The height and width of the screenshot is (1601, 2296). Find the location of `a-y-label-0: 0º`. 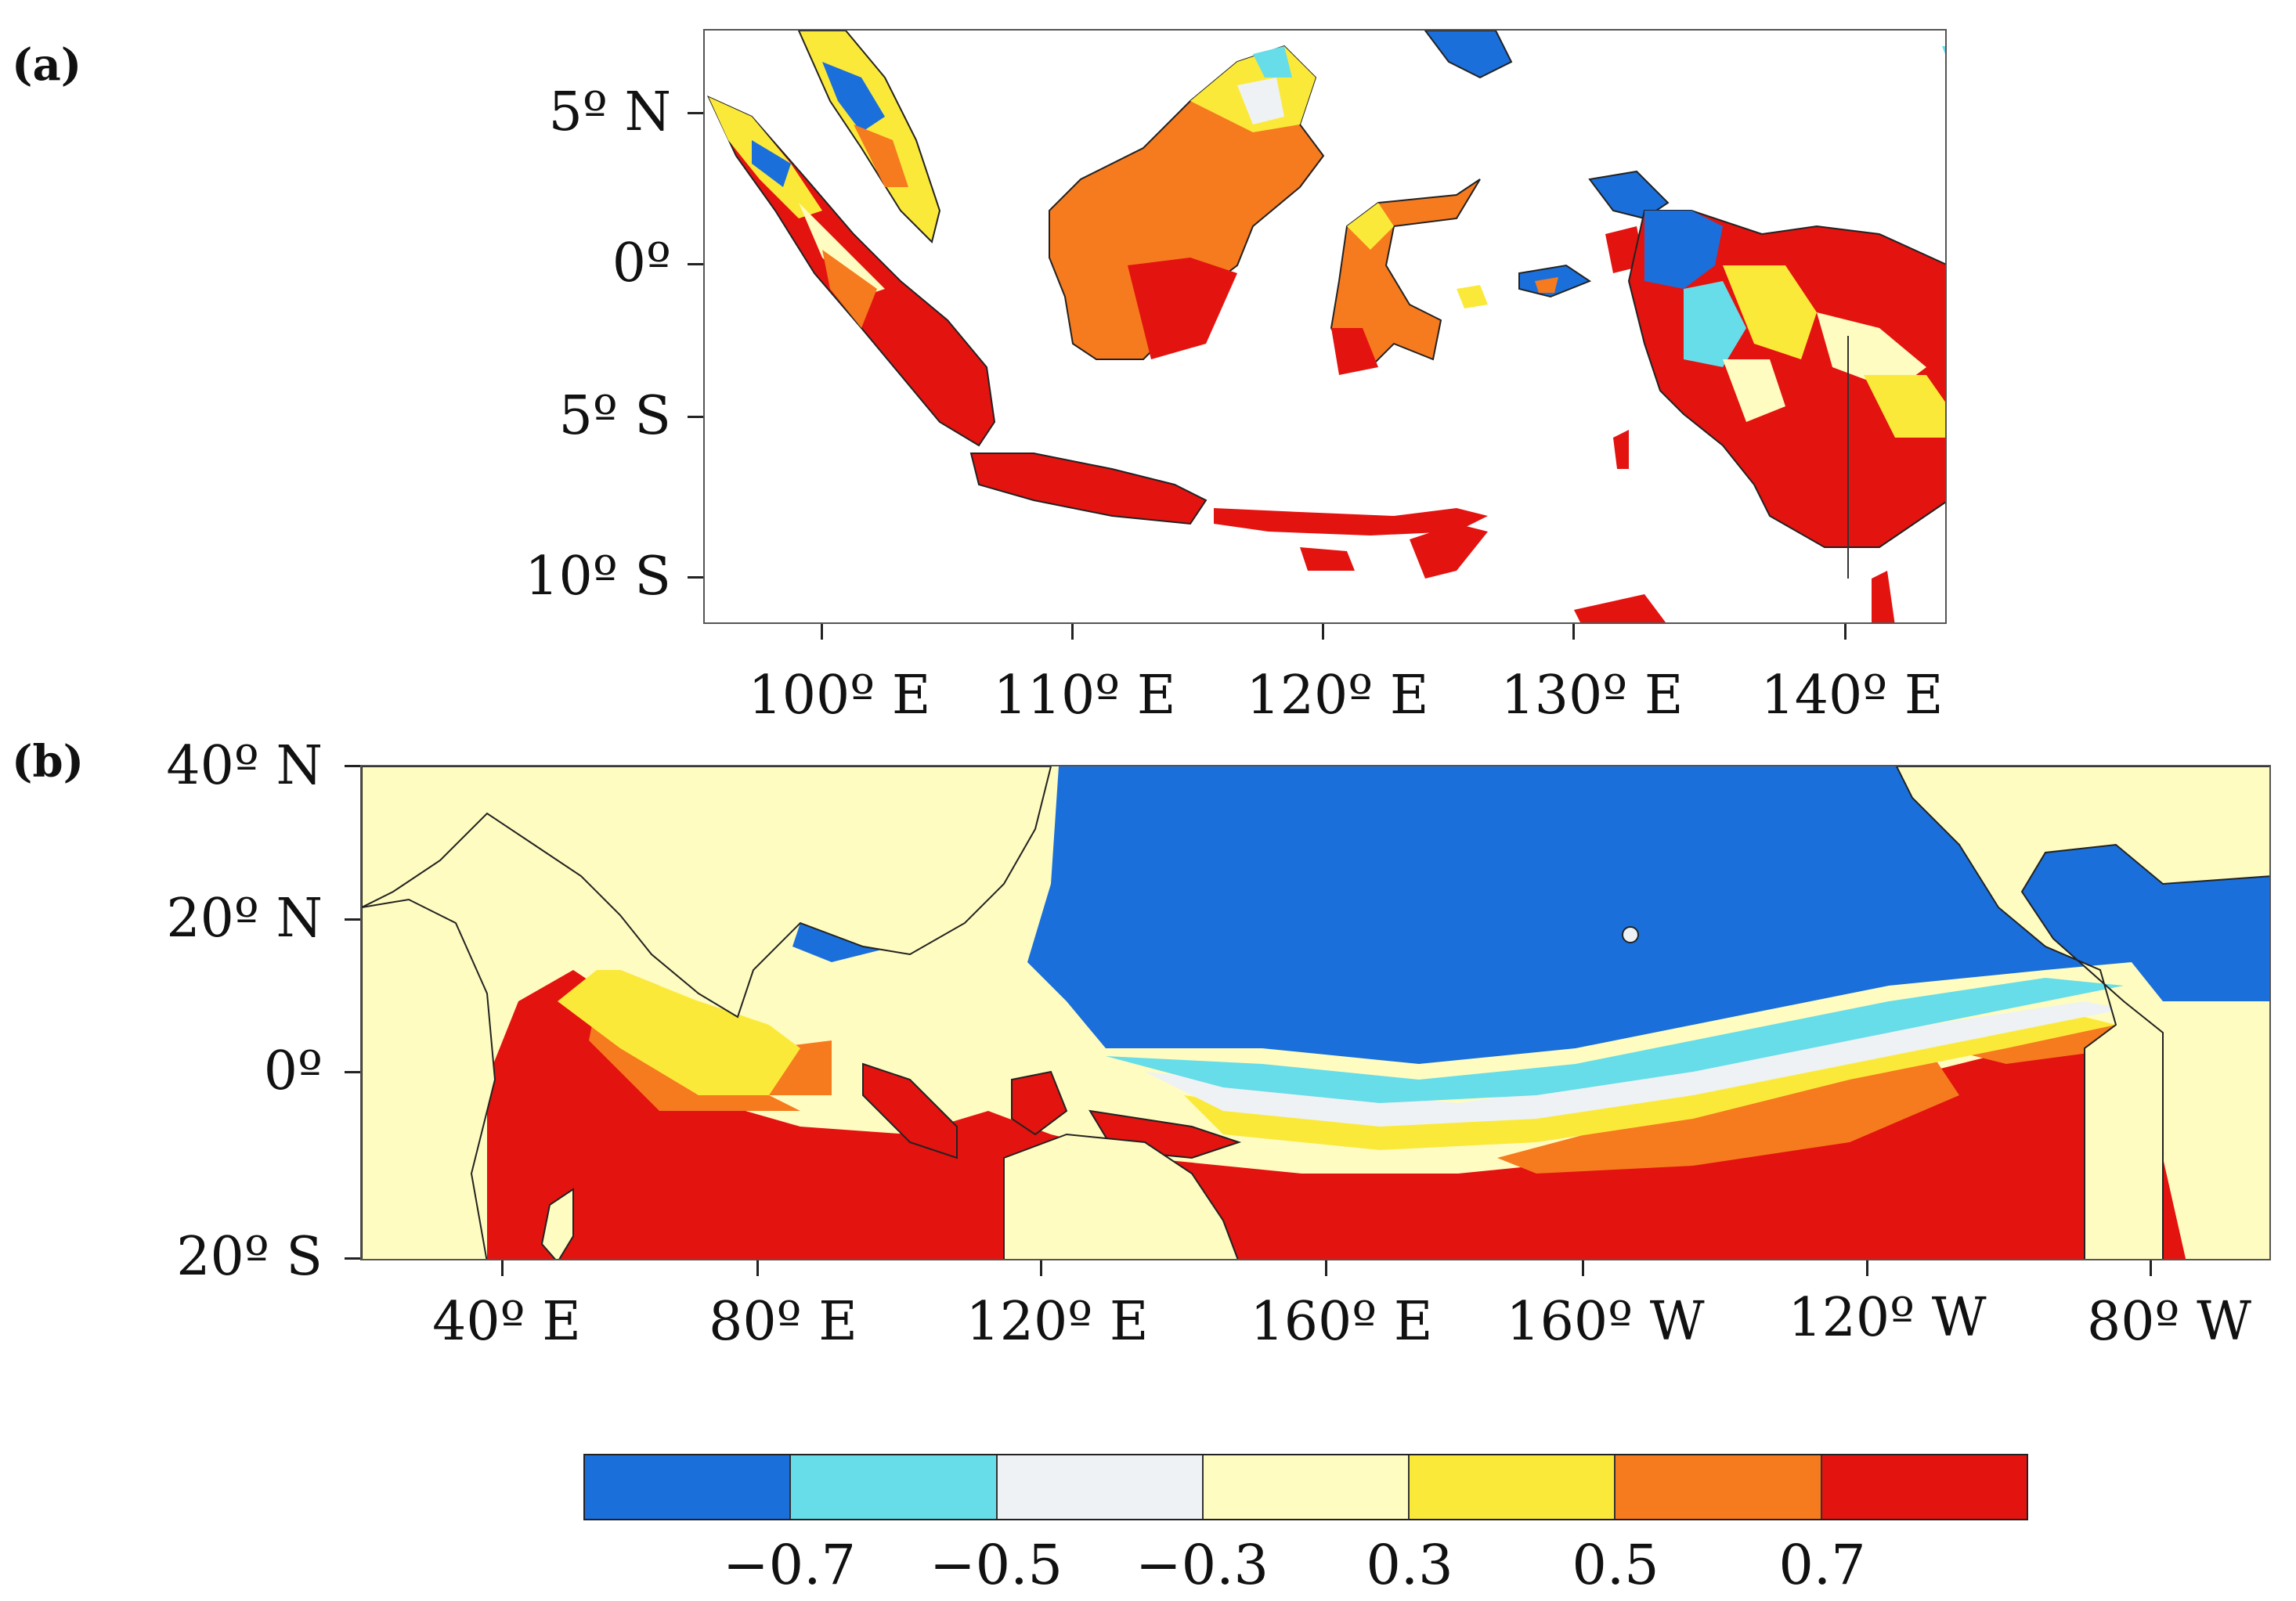

a-y-label-0: 0º is located at coordinates (641, 263).